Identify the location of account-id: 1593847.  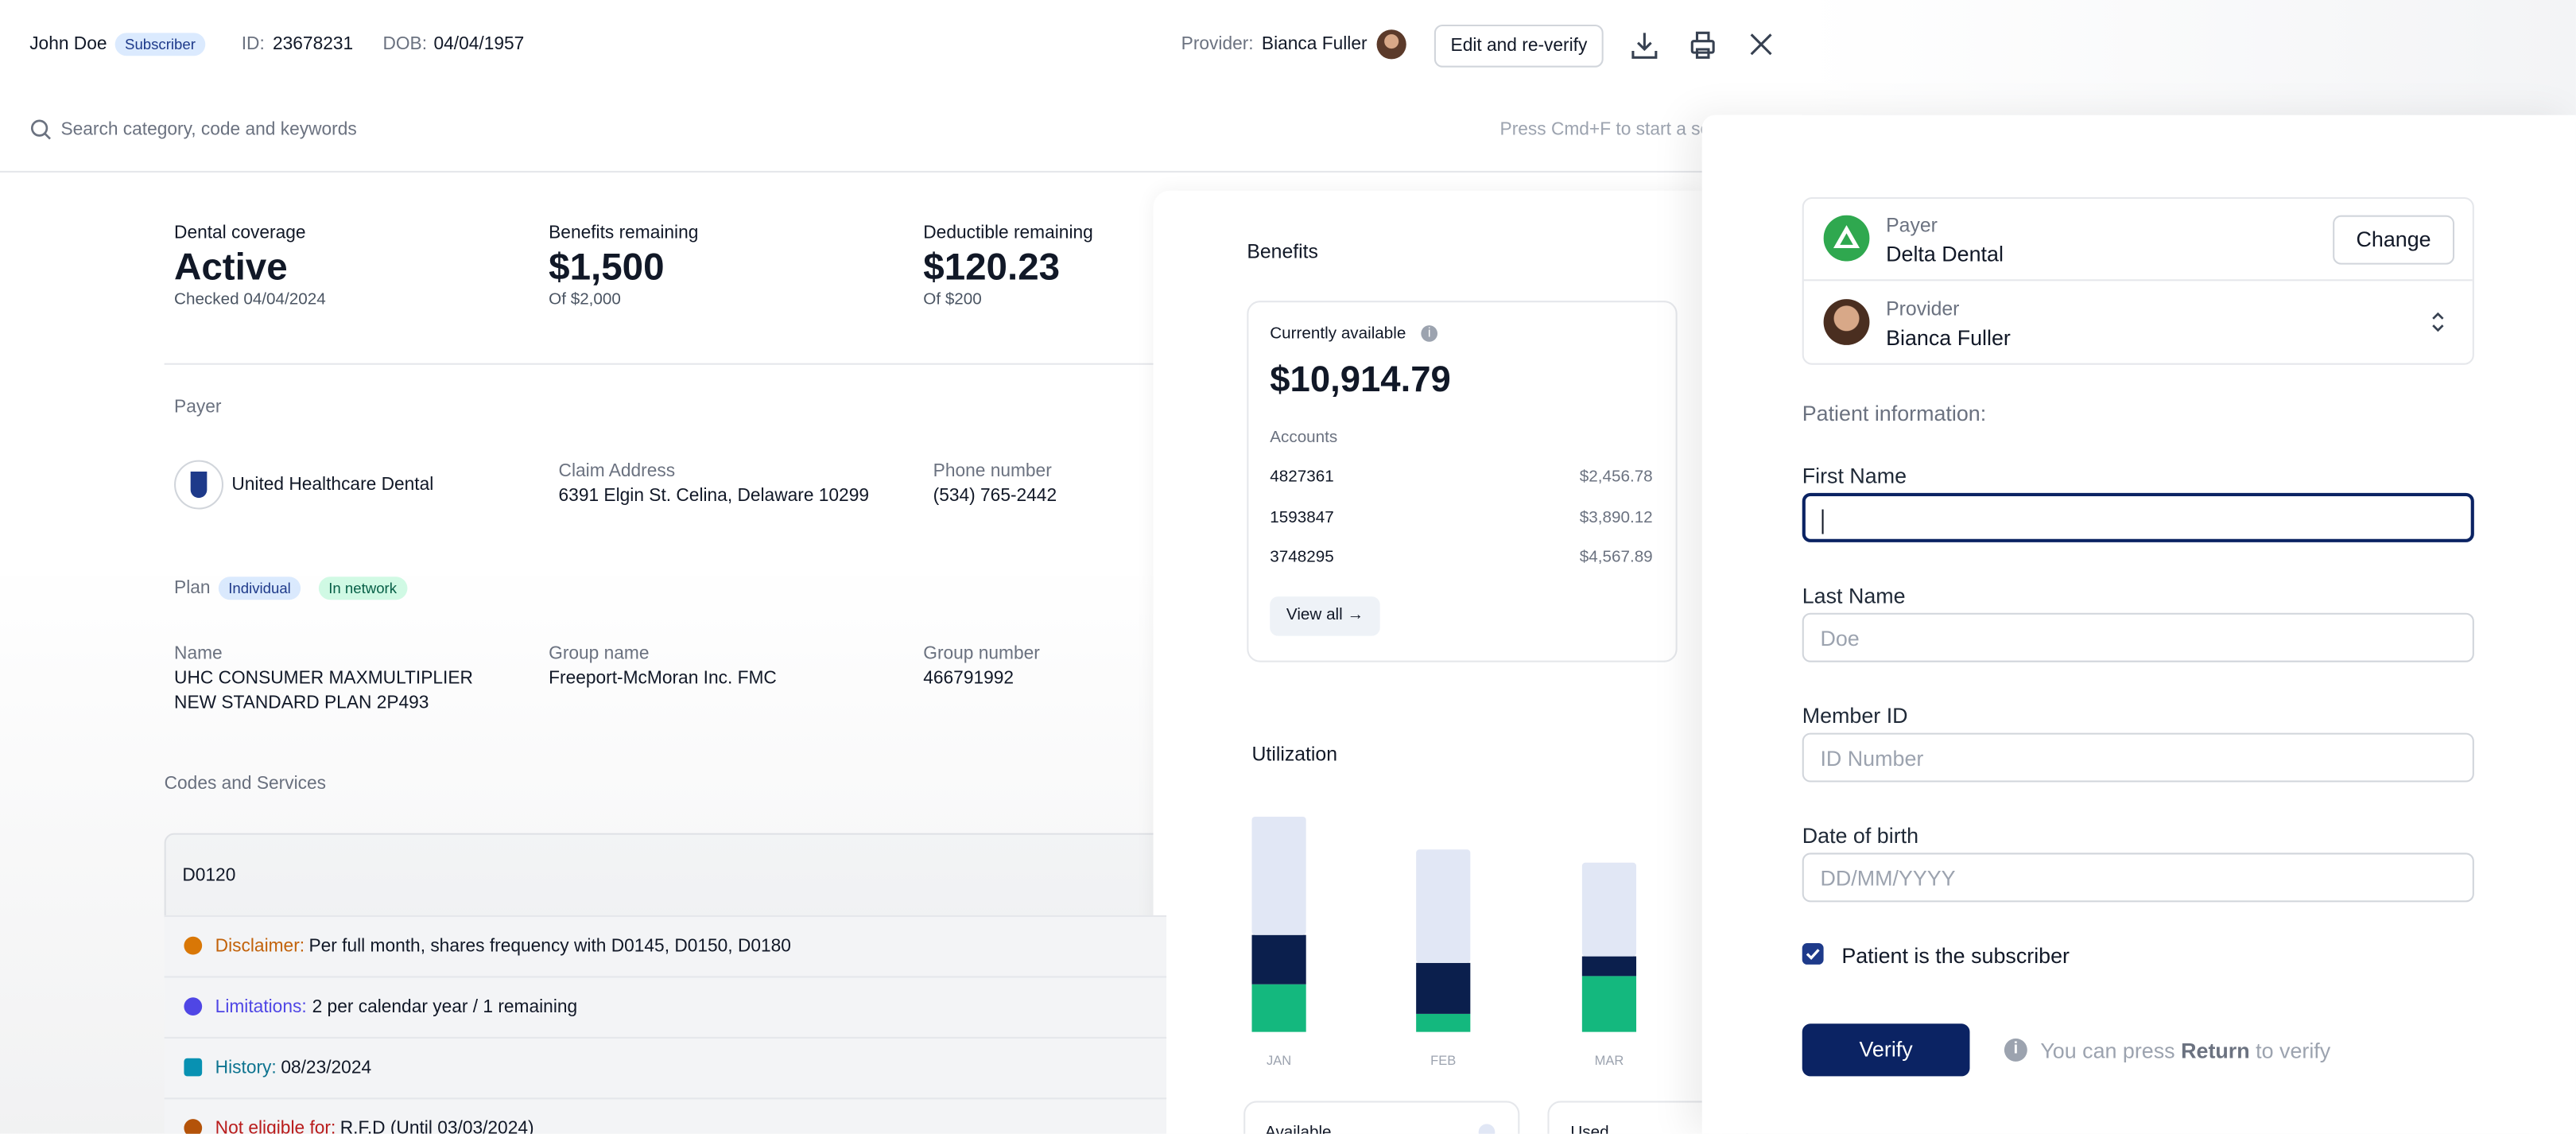
(1302, 517).